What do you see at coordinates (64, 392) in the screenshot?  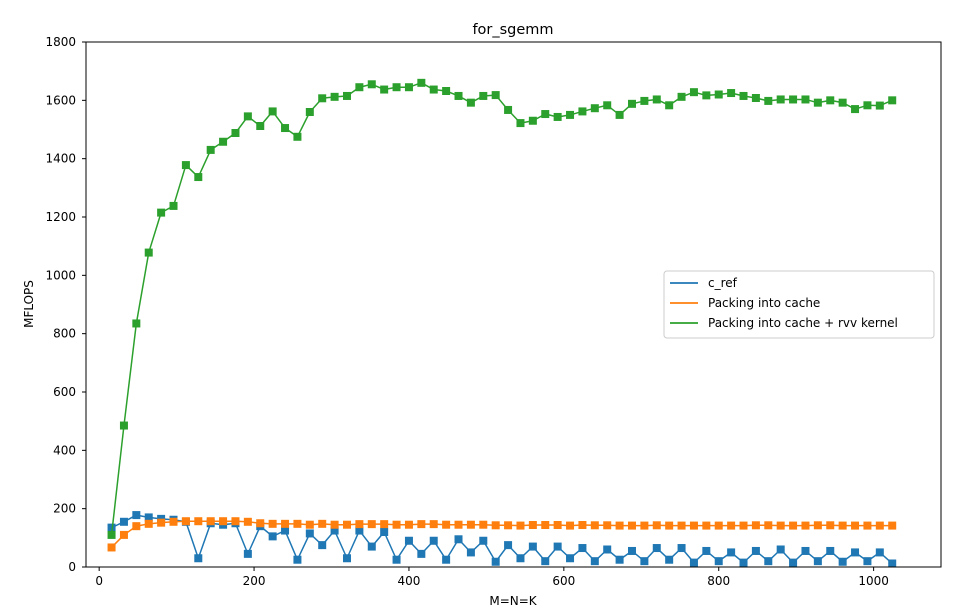 I see `y-tick-label: 600` at bounding box center [64, 392].